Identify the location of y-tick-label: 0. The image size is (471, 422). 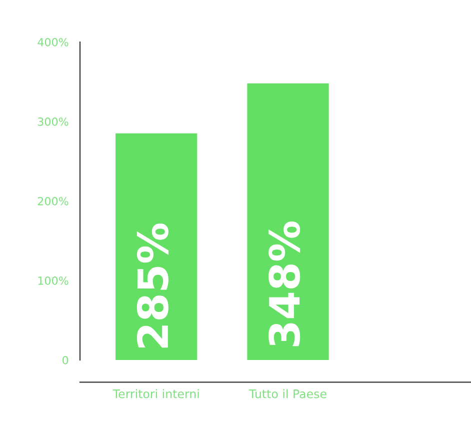
(65, 360).